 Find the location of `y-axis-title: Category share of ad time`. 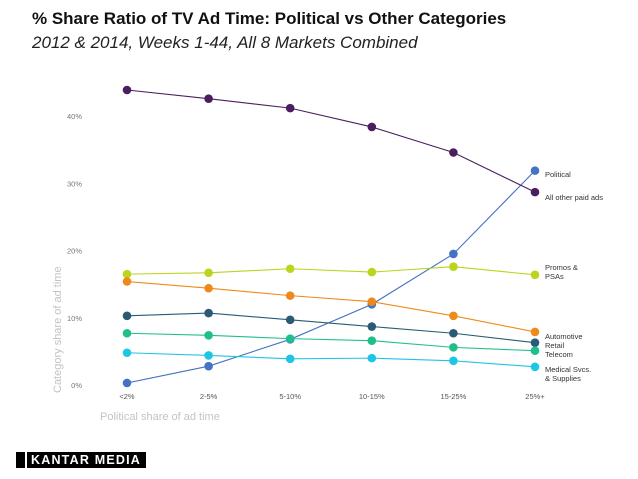

y-axis-title: Category share of ad time is located at coordinates (58, 329).